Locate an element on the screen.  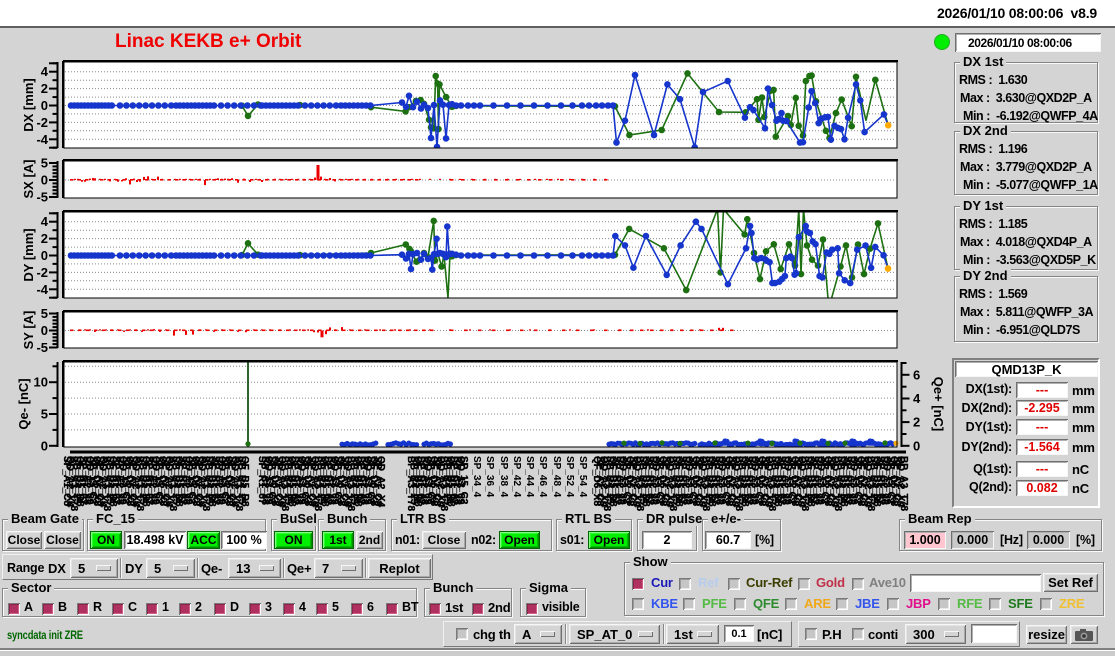
svg-text: SP_34_4 is located at coordinates (476, 477).